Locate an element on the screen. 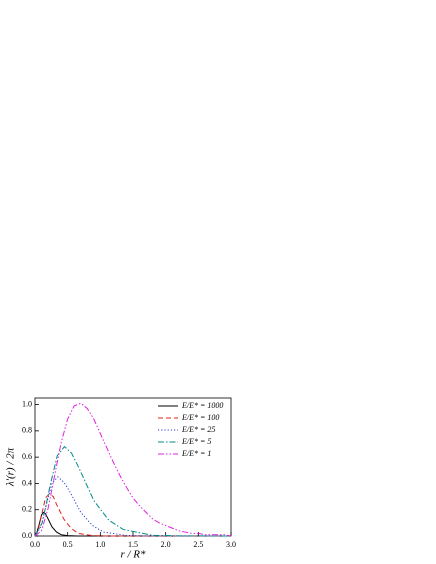 This screenshot has height=564, width=436. y-axis-label: λ'(r) / 2π is located at coordinates (11, 467).